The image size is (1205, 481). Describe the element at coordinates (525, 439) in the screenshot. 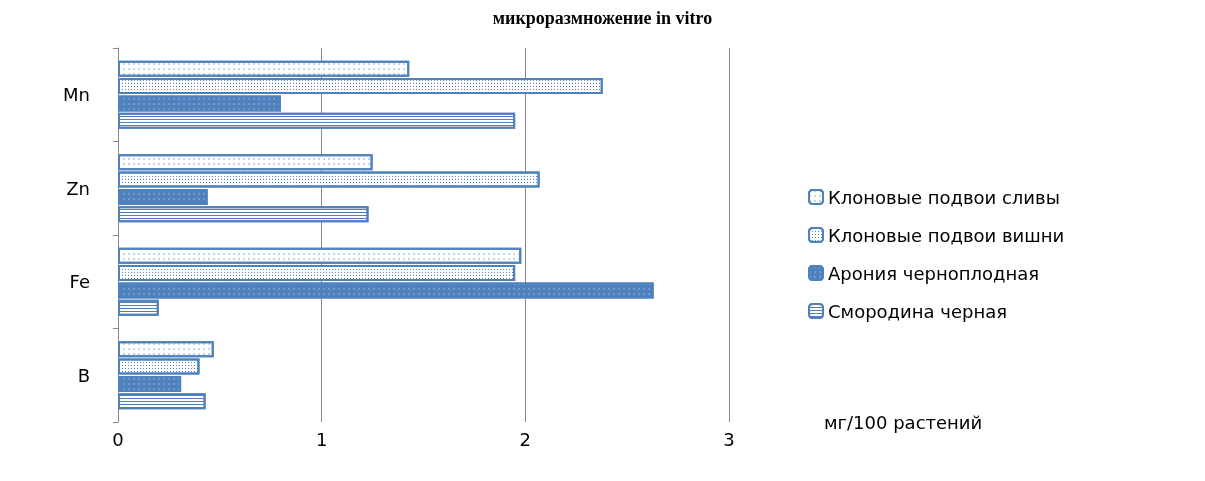

I see `x-tick-label: 2` at that location.